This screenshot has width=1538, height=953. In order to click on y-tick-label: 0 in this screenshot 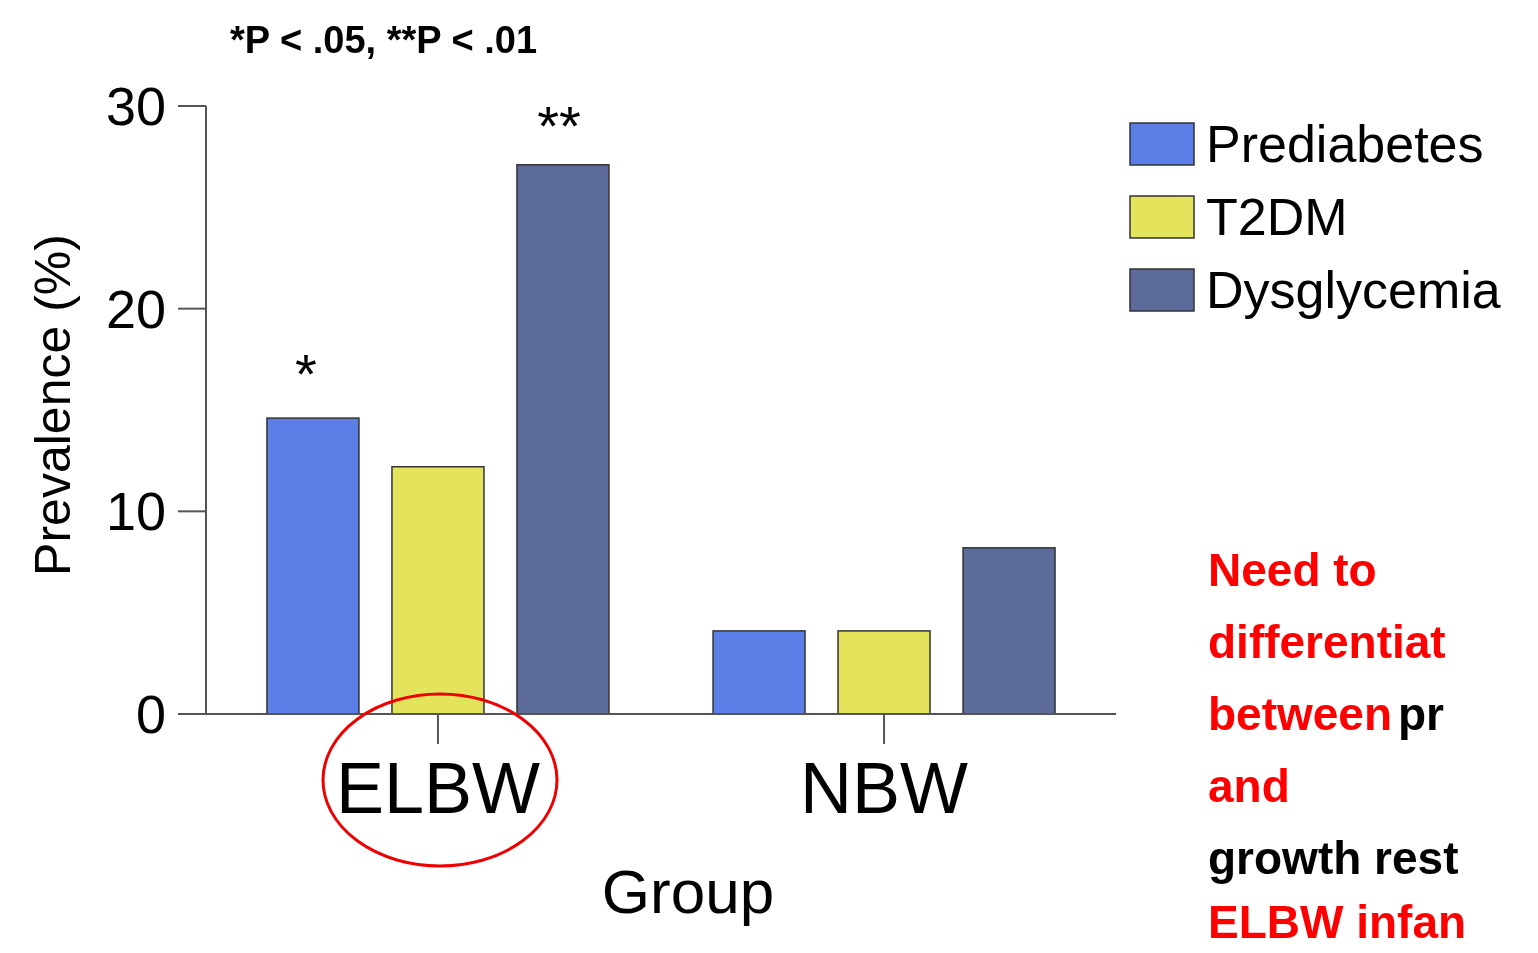, I will do `click(150, 713)`.